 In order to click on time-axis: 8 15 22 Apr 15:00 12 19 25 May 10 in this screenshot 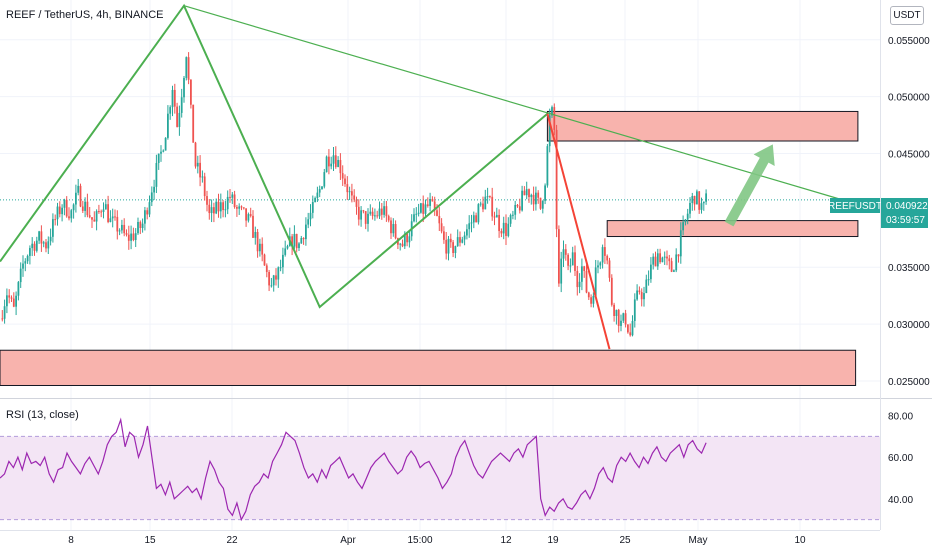, I will do `click(437, 540)`.